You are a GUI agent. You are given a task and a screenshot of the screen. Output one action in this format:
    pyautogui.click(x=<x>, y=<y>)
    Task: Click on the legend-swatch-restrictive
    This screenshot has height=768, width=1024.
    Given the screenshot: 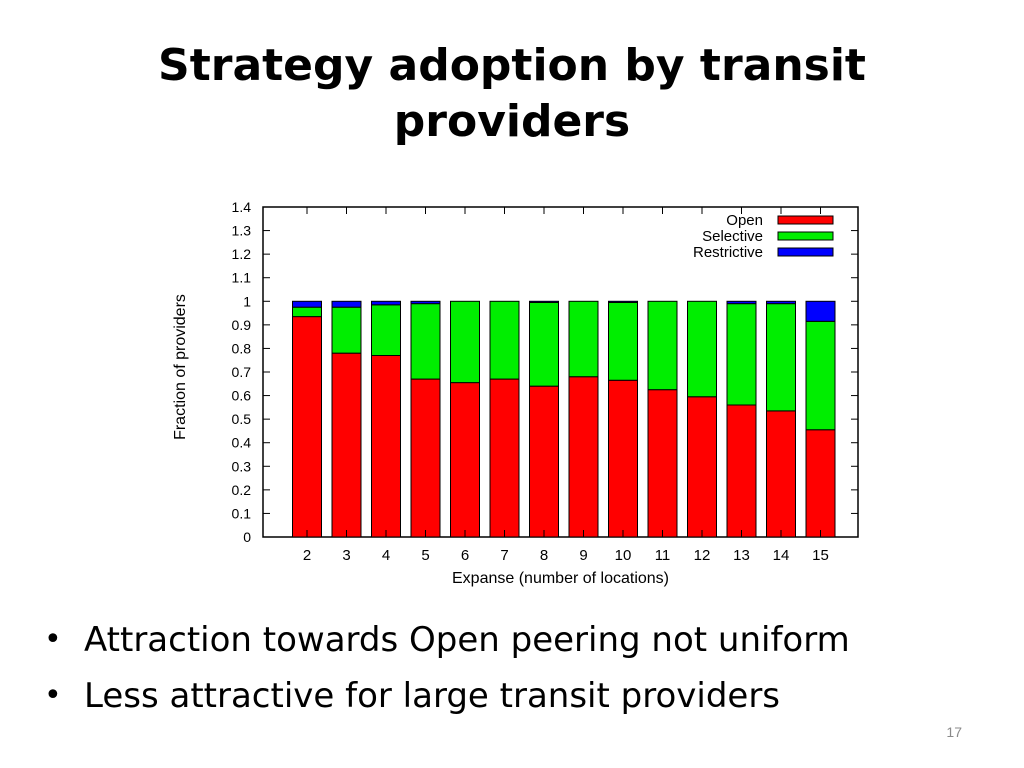 What is the action you would take?
    pyautogui.click(x=805, y=252)
    